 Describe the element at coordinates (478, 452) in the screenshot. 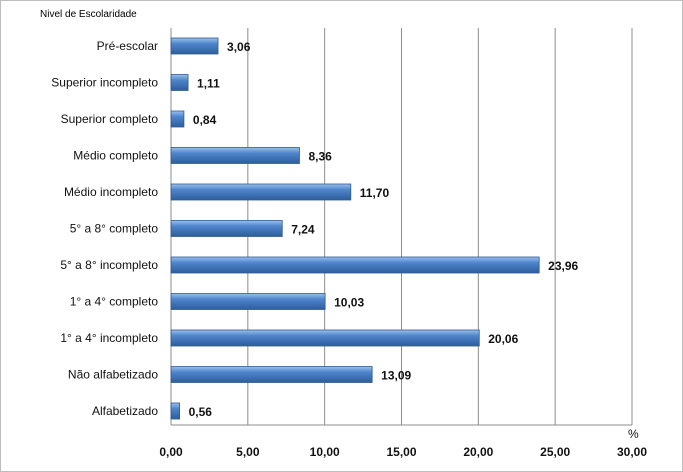

I see `x-tick-label: 20,00` at that location.